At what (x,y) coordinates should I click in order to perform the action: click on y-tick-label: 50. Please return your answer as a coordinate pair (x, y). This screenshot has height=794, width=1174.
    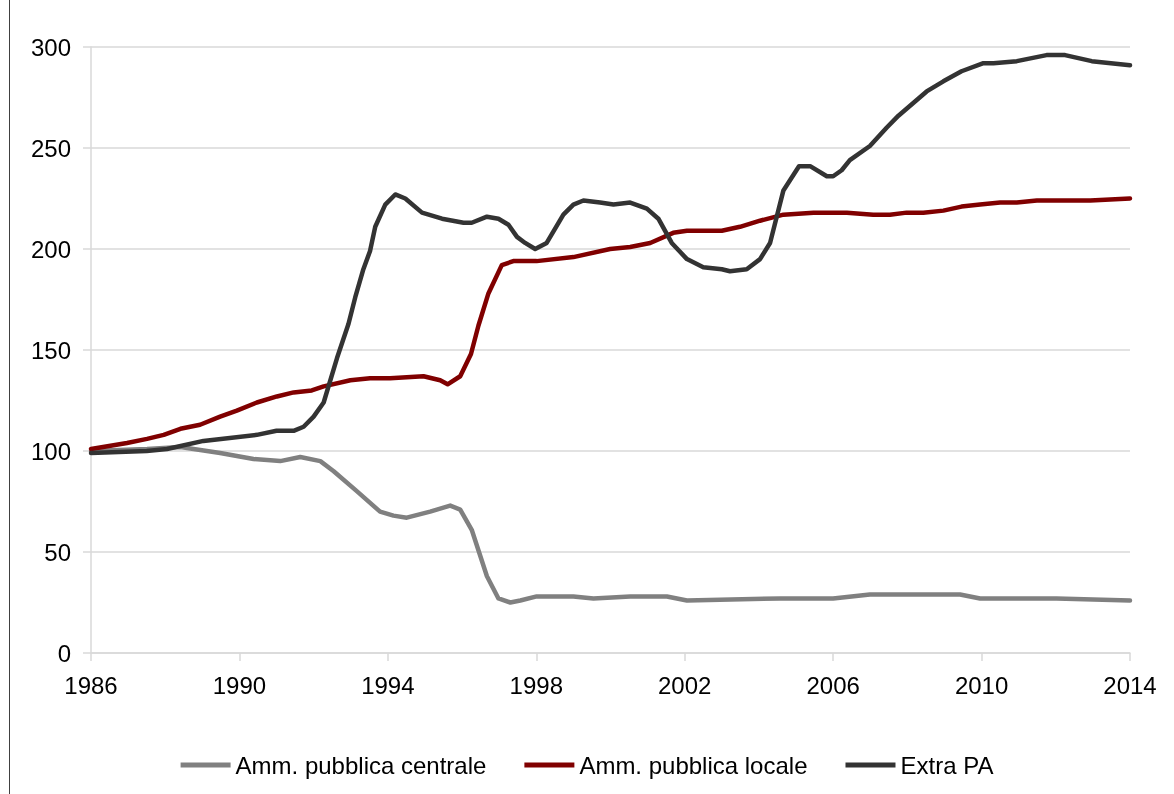
    Looking at the image, I should click on (57, 552).